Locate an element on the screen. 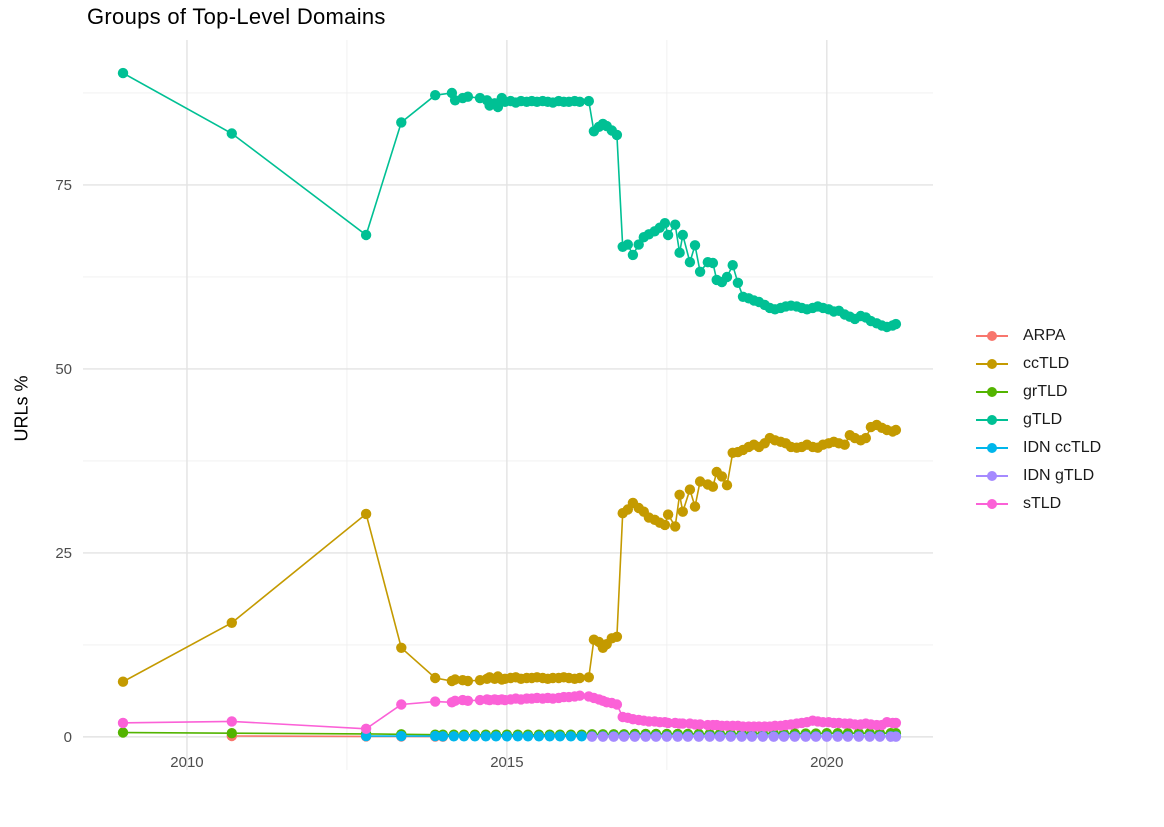 This screenshot has height=827, width=1164. legend-label: gTLD is located at coordinates (1043, 419).